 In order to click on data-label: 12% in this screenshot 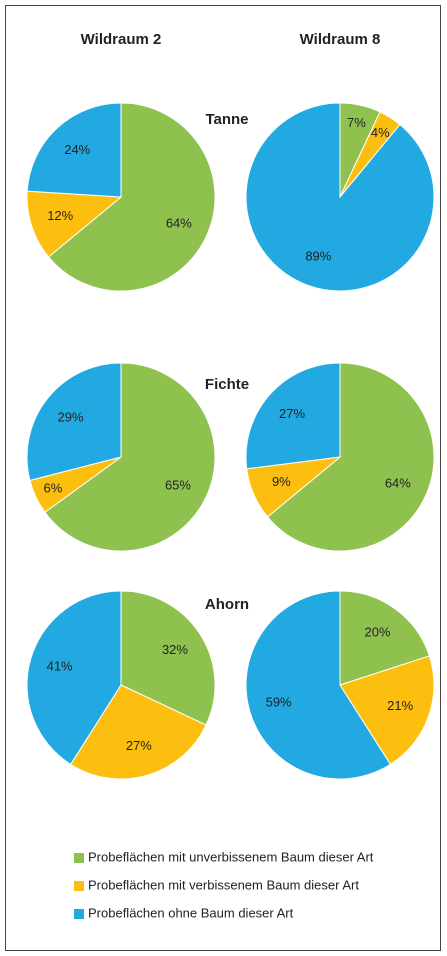, I will do `click(60, 215)`.